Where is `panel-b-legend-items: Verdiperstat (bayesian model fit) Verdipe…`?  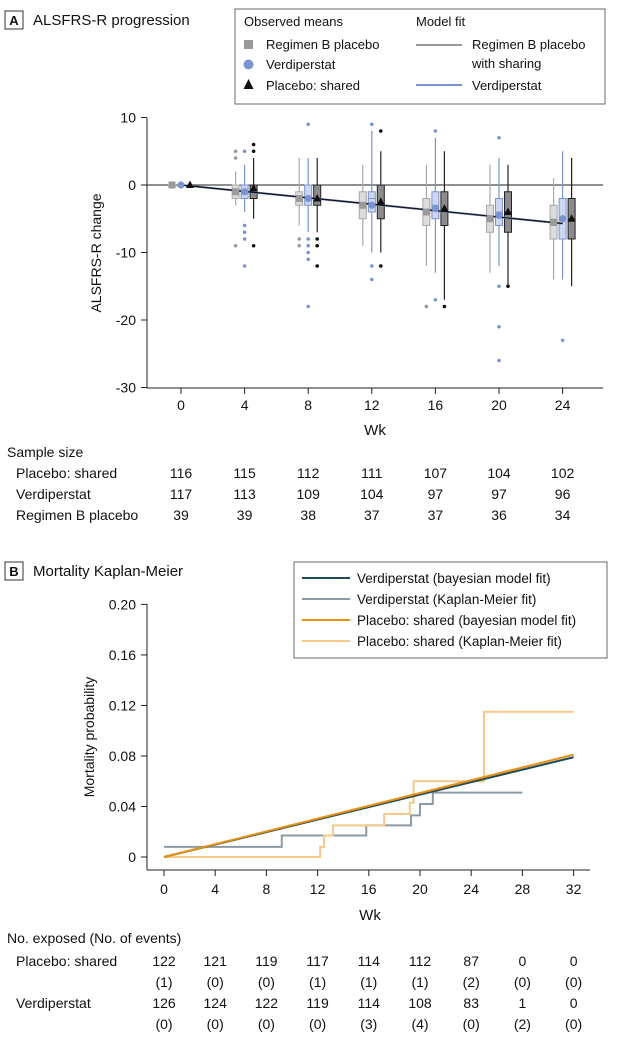 panel-b-legend-items: Verdiperstat (bayesian model fit) Verdipe… is located at coordinates (439, 610).